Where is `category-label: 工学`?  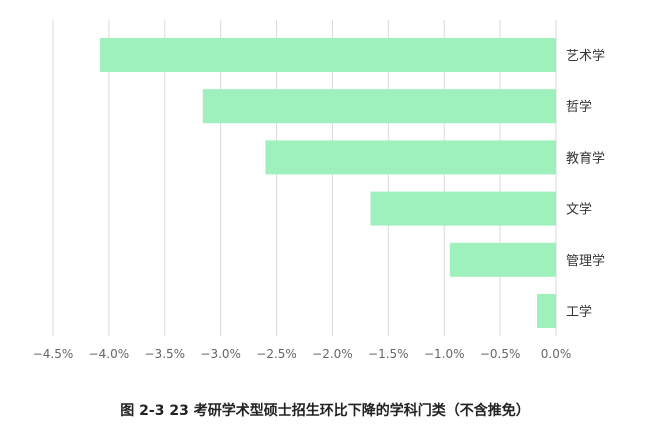
category-label: 工学 is located at coordinates (579, 312).